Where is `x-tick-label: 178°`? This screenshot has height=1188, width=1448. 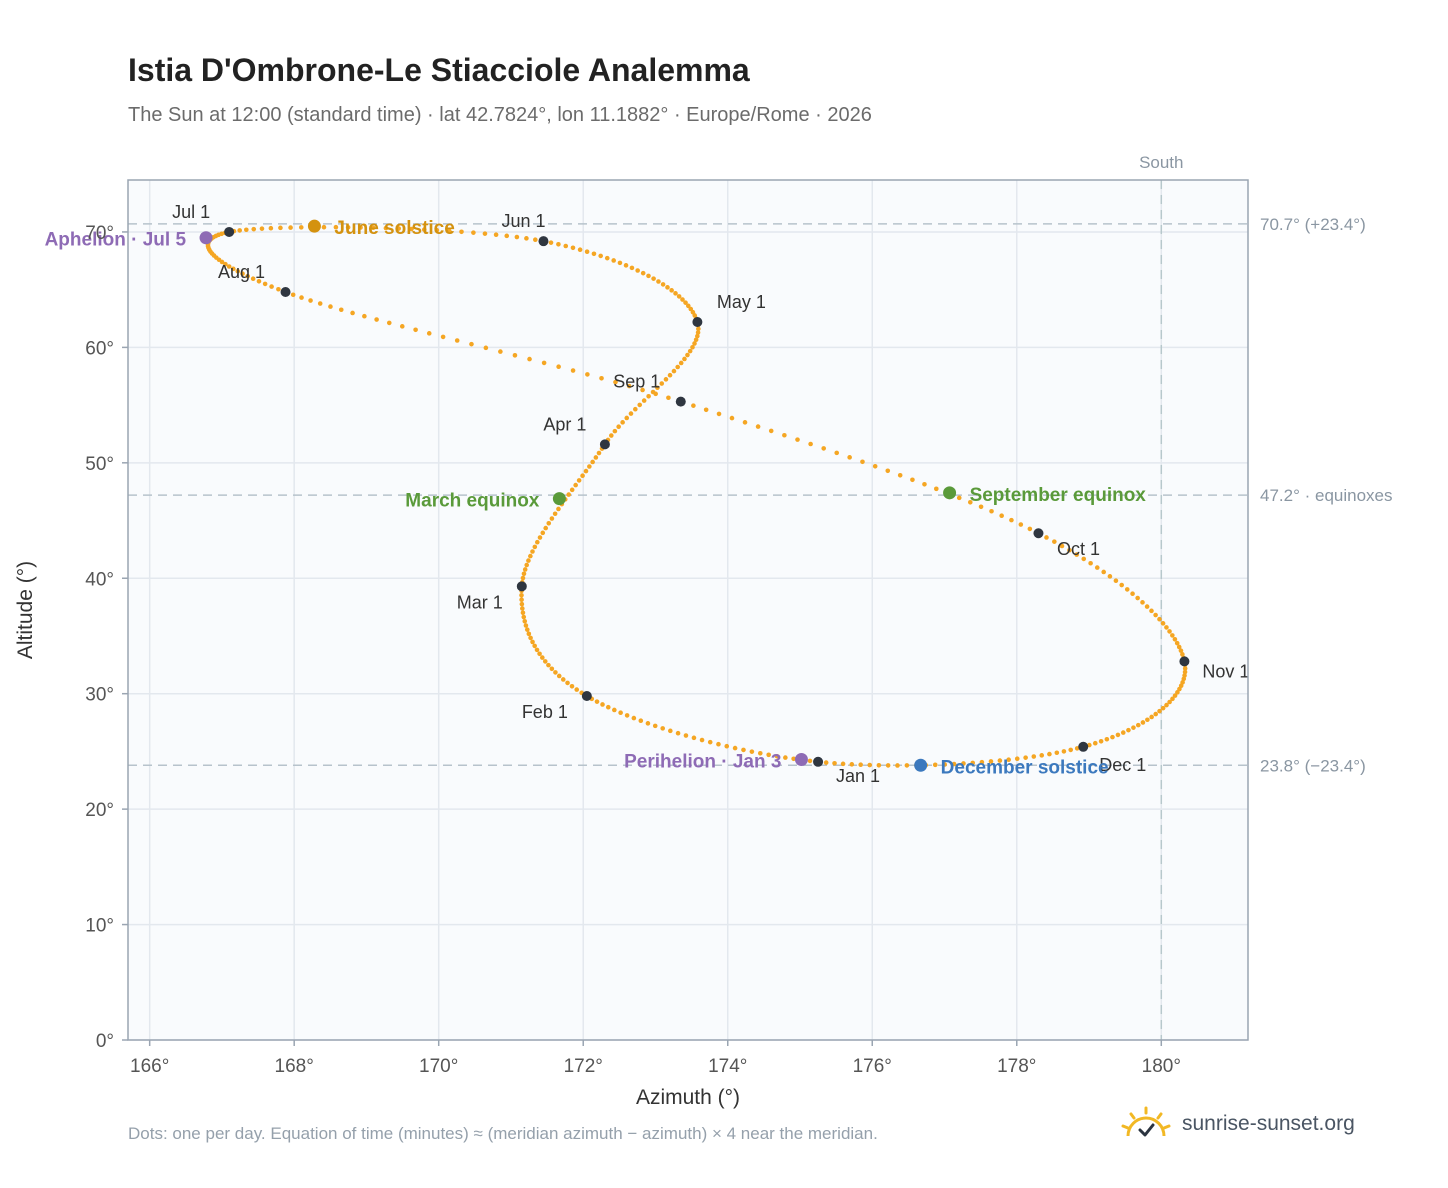
x-tick-label: 178° is located at coordinates (1016, 1066).